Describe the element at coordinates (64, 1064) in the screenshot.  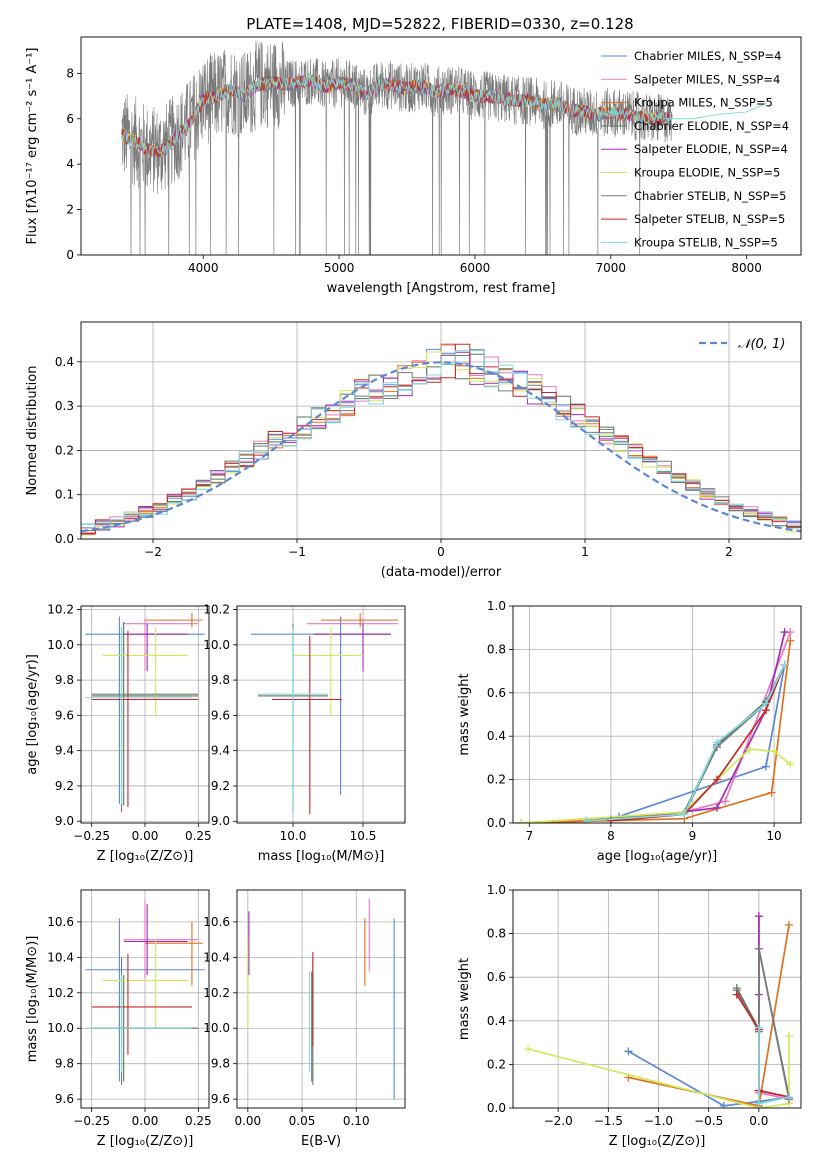
I see `y-tick-label: 9.8` at that location.